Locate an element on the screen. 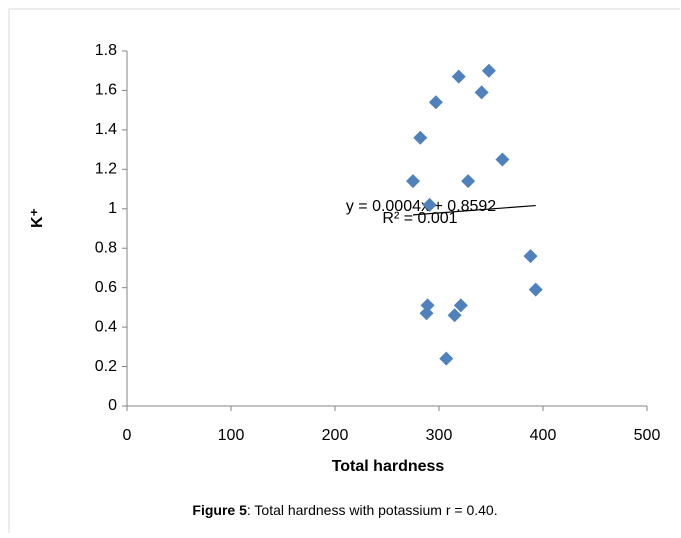 Image resolution: width=681 pixels, height=538 pixels. trendline is located at coordinates (474, 210).